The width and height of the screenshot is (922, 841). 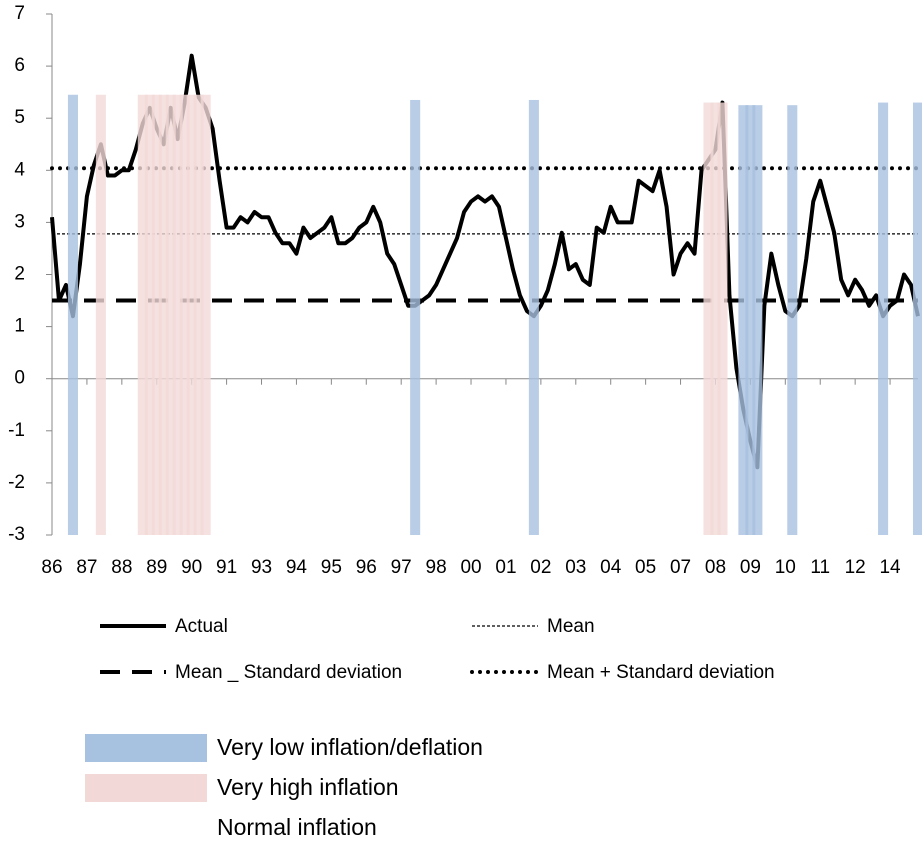 What do you see at coordinates (297, 827) in the screenshot?
I see `legend-label: Normal inflation` at bounding box center [297, 827].